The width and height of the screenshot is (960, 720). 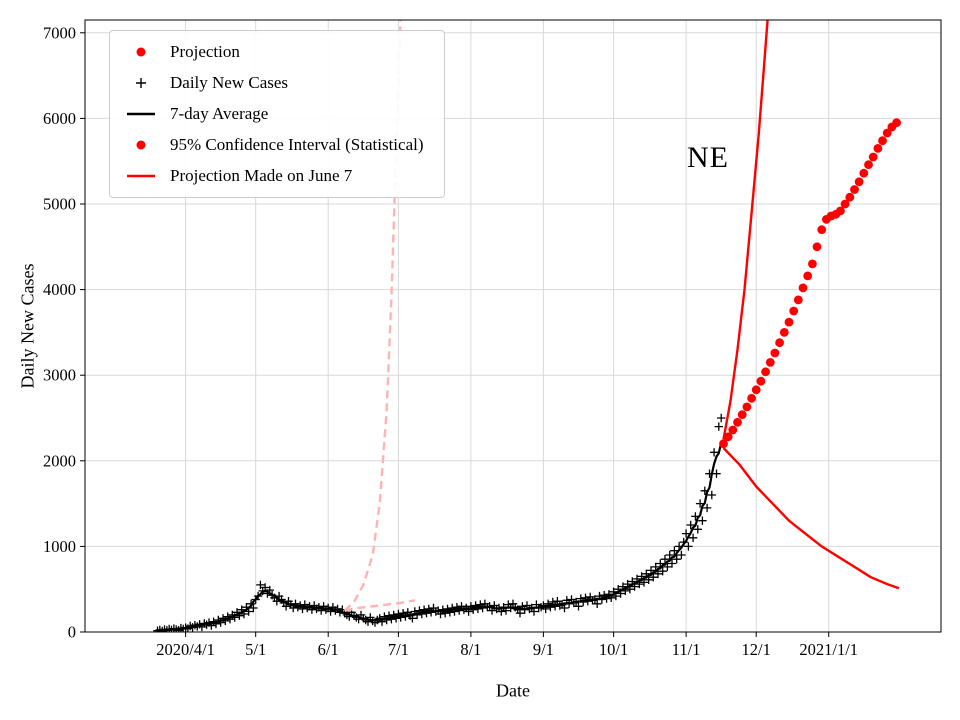 I want to click on legend-item: Projection Made on June 7, so click(x=274, y=176).